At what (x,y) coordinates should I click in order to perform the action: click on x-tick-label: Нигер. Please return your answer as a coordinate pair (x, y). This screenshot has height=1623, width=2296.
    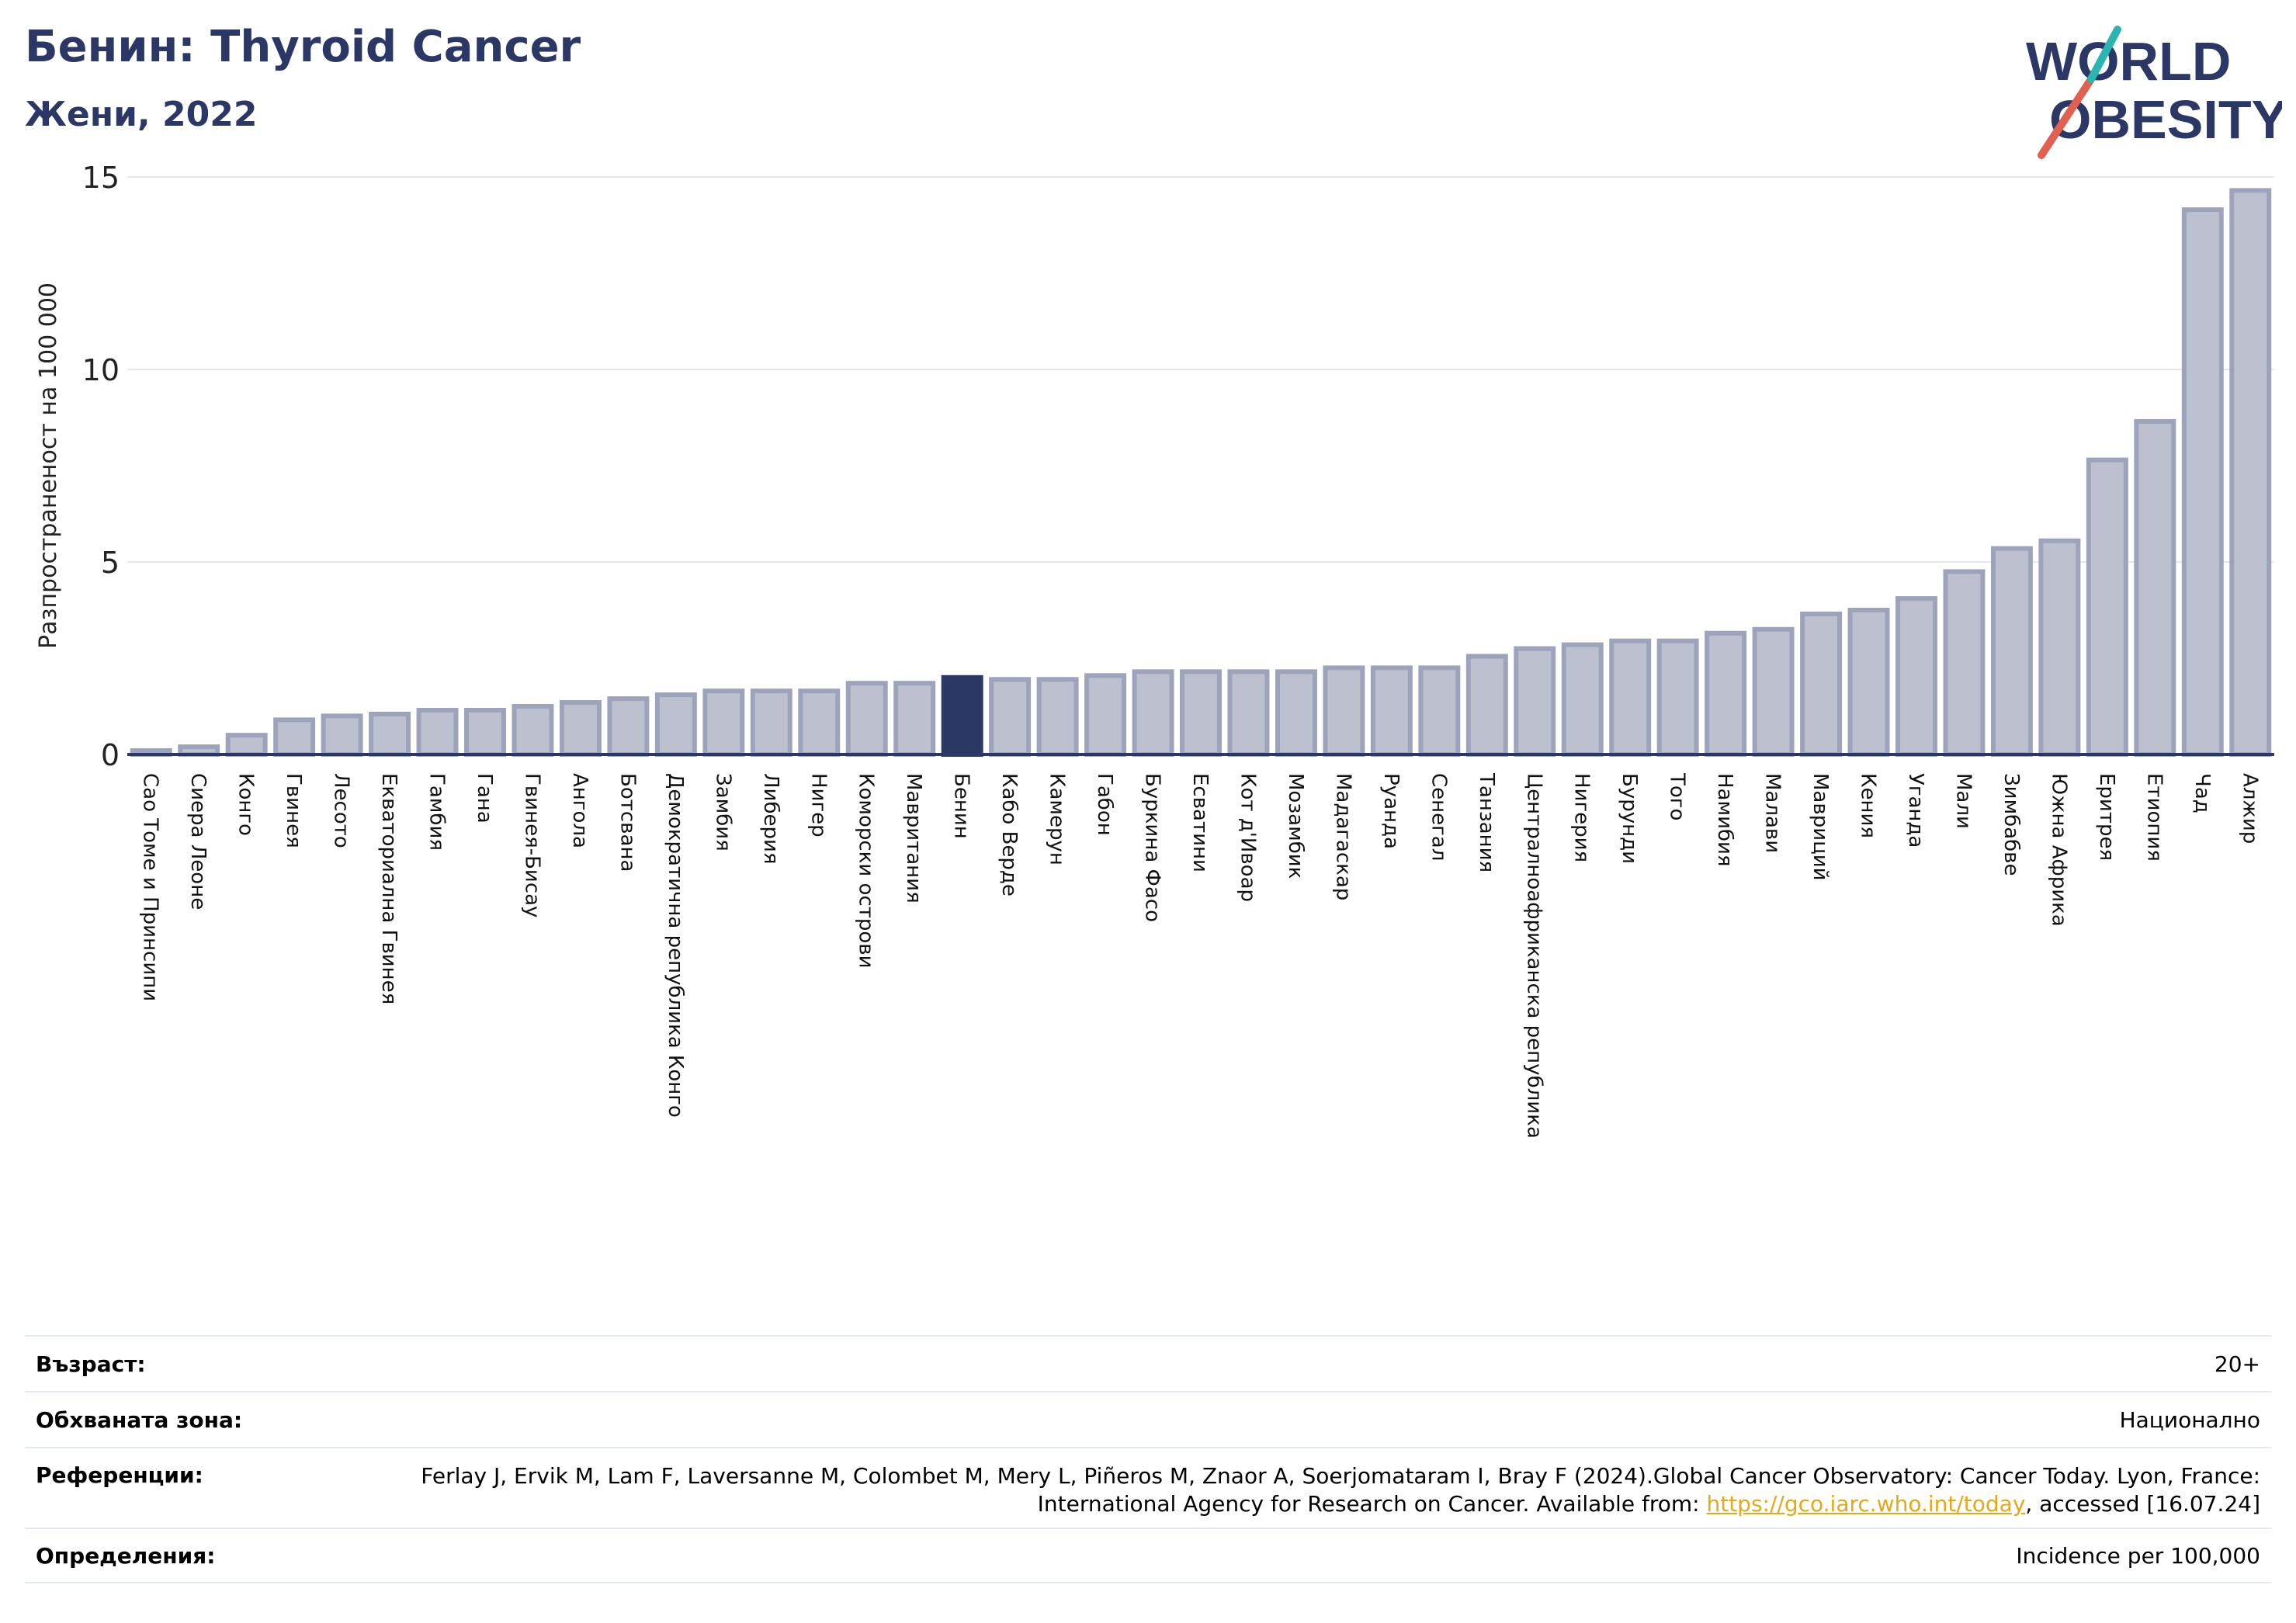
    Looking at the image, I should click on (818, 805).